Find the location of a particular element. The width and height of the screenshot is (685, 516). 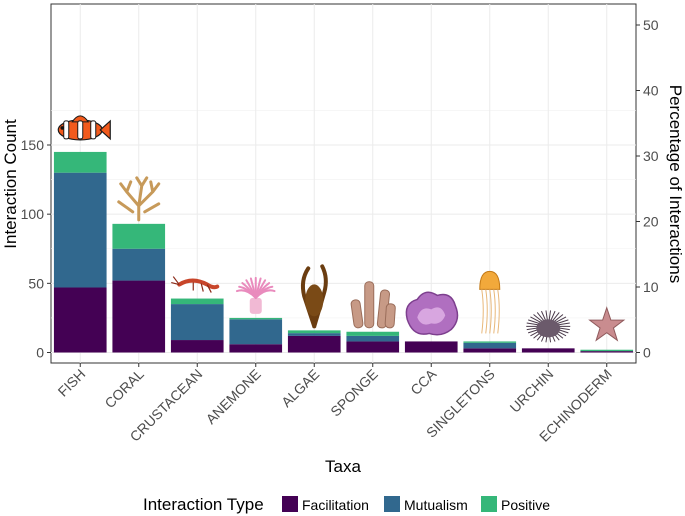

x-tick-label: CORAL is located at coordinates (124, 389).